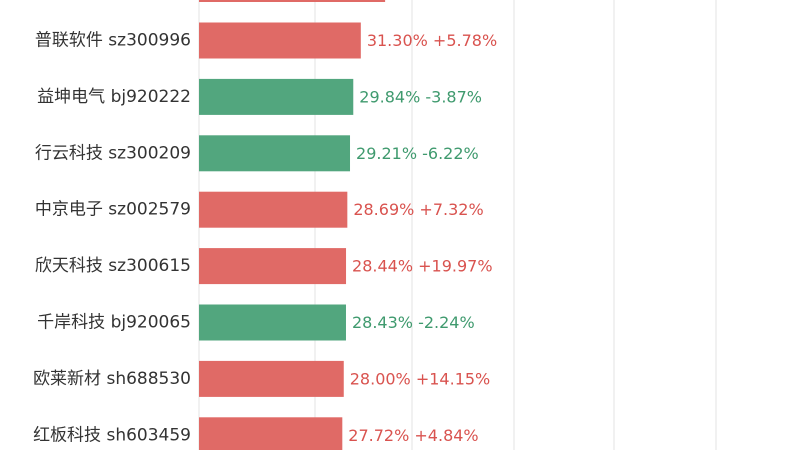 The image size is (800, 450). What do you see at coordinates (113, 41) in the screenshot?
I see `category-label: 普联软件 sz300996` at bounding box center [113, 41].